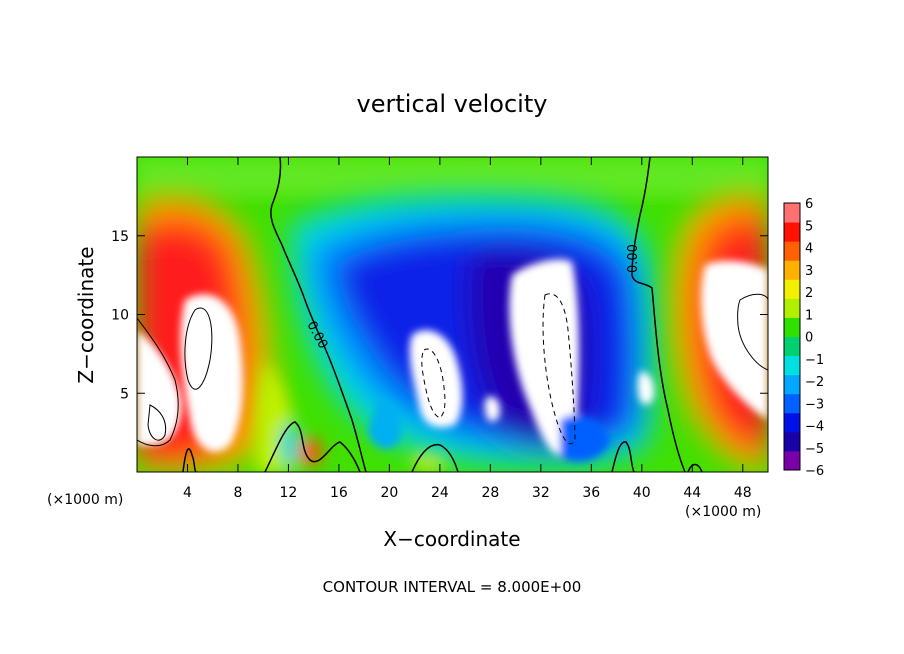 This screenshot has height=654, width=904. Describe the element at coordinates (490, 493) in the screenshot. I see `x-tick-label: 28` at that location.